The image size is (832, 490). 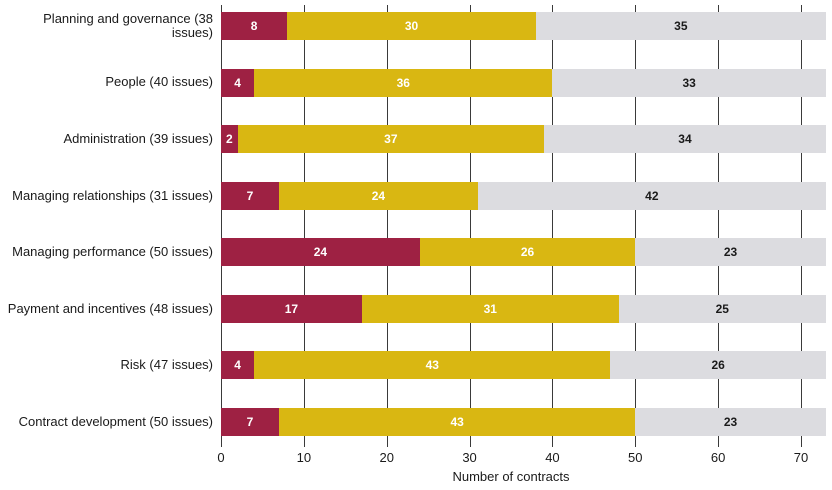 I want to click on bar-row: 4 36 33, so click(x=523, y=82).